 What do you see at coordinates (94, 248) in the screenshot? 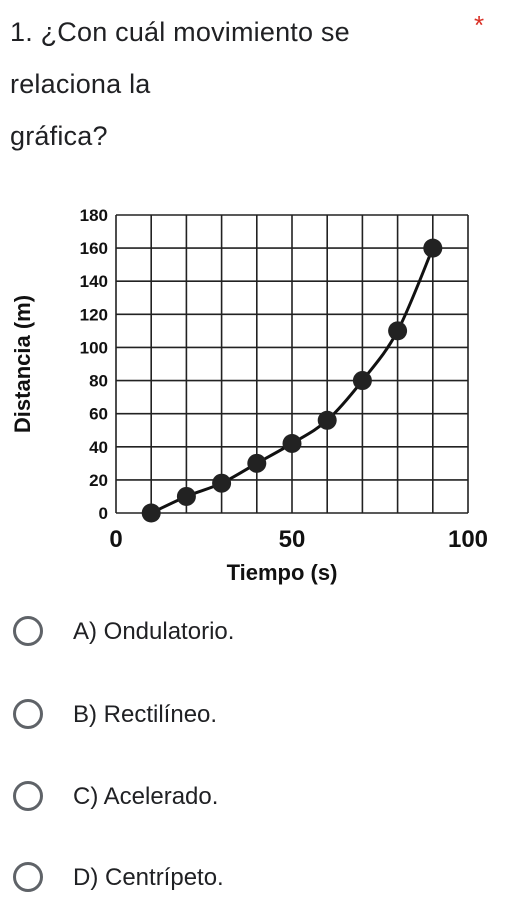
I see `y-tick-label: 160` at bounding box center [94, 248].